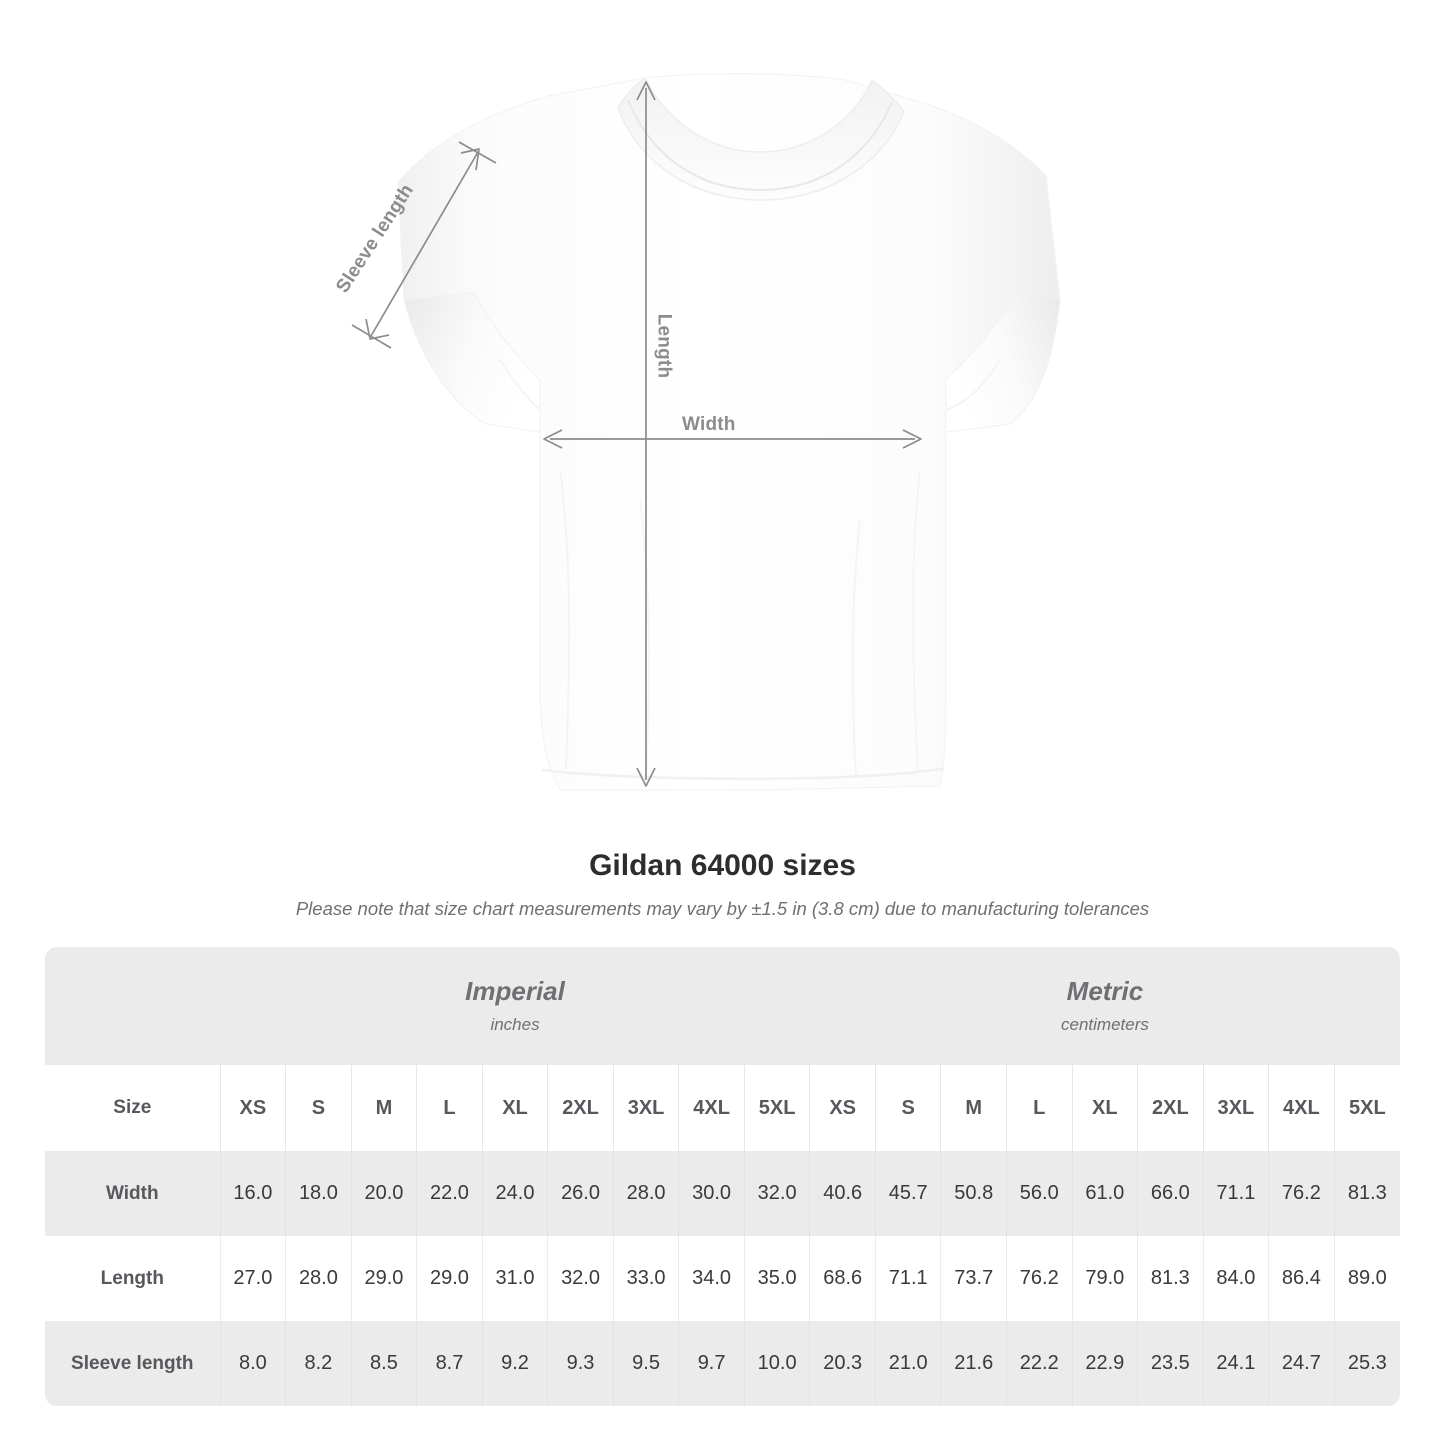  What do you see at coordinates (711, 1108) in the screenshot?
I see `size-header-4xl: 4XL` at bounding box center [711, 1108].